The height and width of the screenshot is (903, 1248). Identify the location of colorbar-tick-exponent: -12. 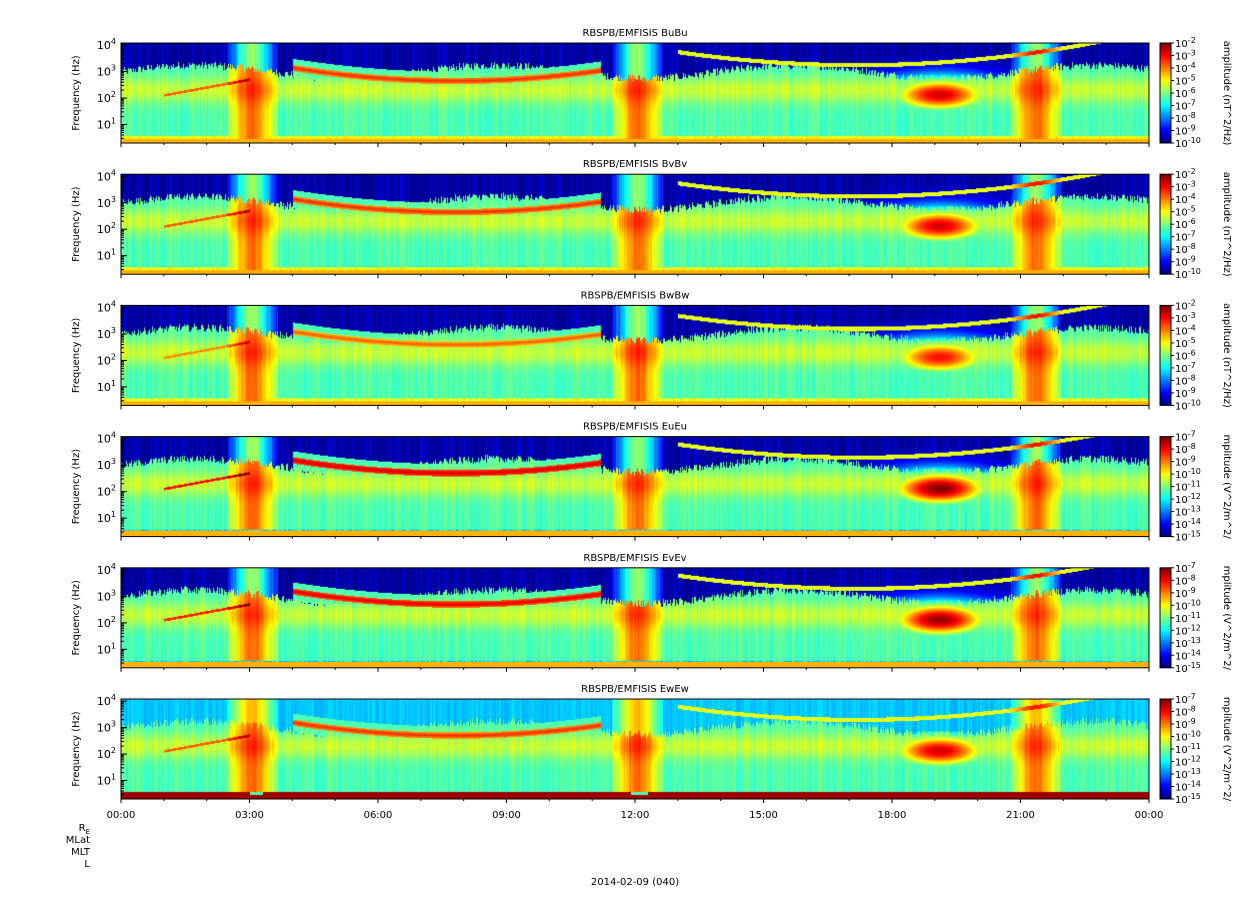
(1194, 759).